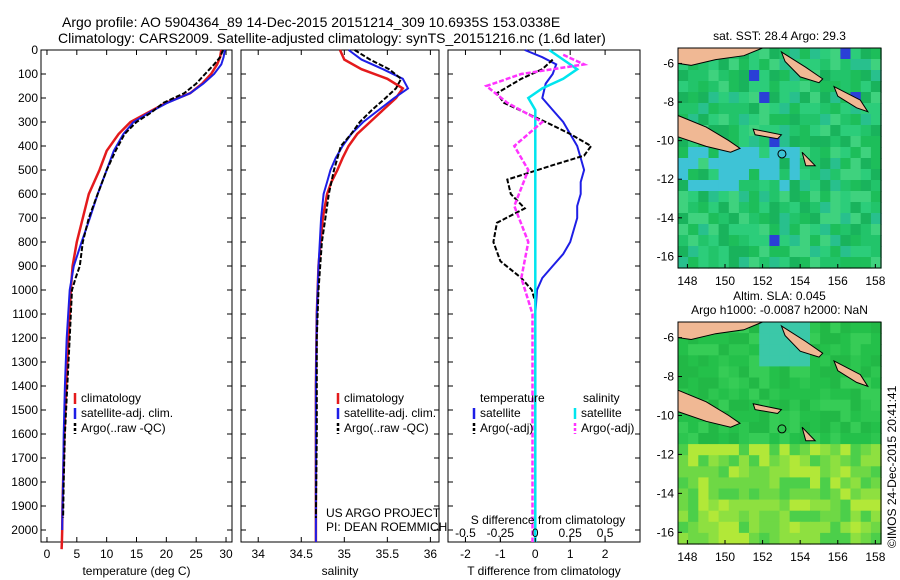 The width and height of the screenshot is (900, 580). Describe the element at coordinates (28, 194) in the screenshot. I see `depth-tick-label: 600` at that location.